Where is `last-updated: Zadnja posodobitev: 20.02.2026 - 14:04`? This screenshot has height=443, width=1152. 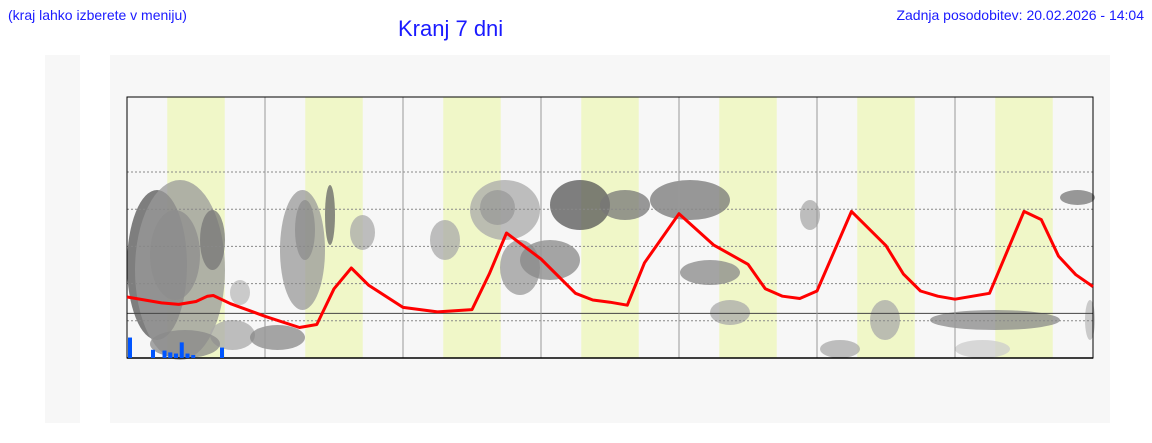 last-updated: Zadnja posodobitev: 20.02.2026 - 14:04 is located at coordinates (1020, 15).